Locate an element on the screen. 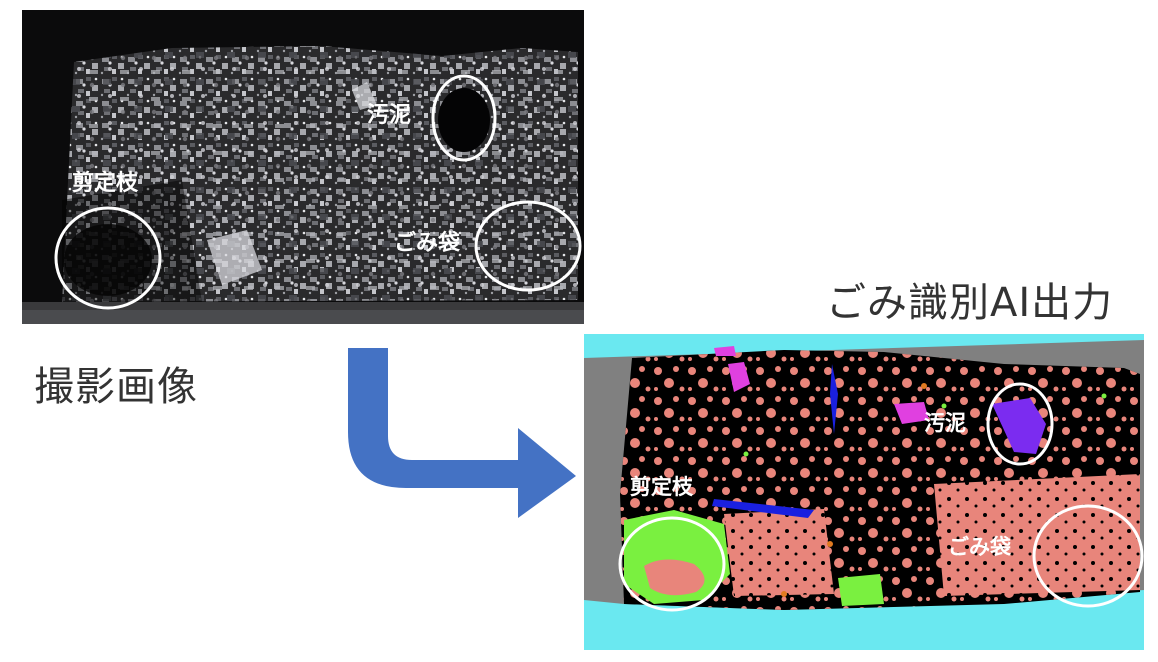 The height and width of the screenshot is (662, 1158). process-arrow is located at coordinates (462, 433).